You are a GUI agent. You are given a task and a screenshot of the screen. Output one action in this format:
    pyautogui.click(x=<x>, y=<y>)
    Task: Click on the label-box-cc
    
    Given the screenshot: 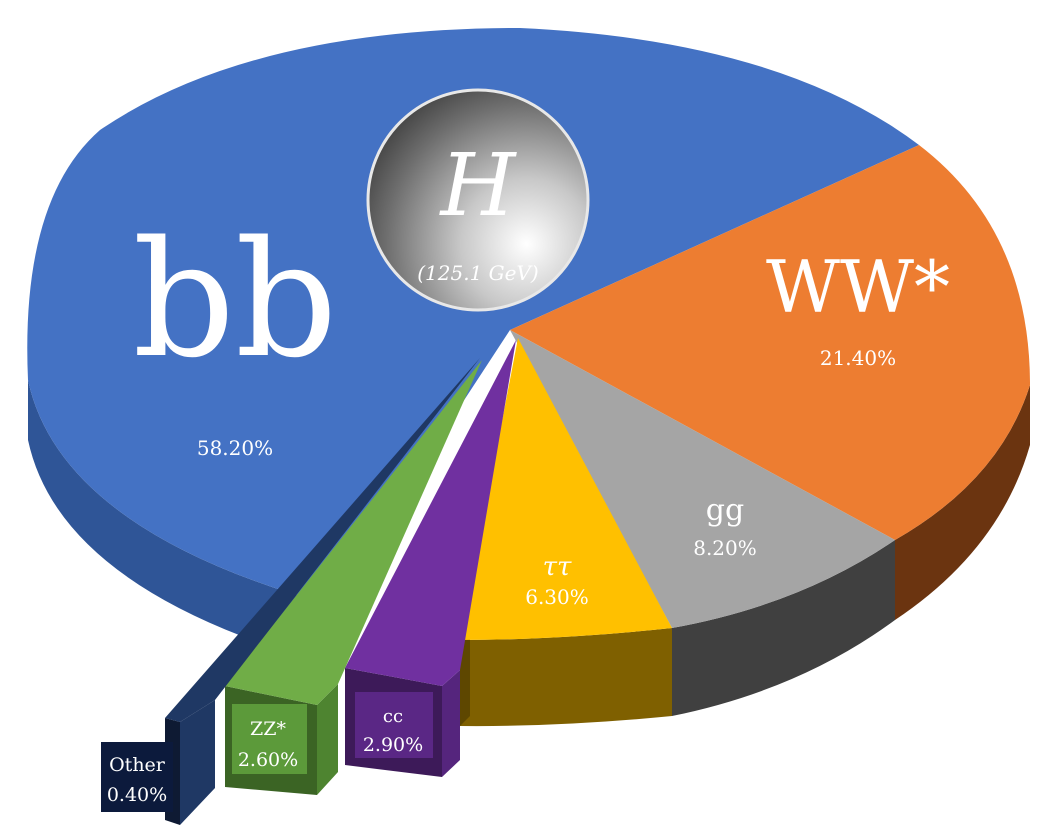 What is the action you would take?
    pyautogui.click(x=394, y=725)
    